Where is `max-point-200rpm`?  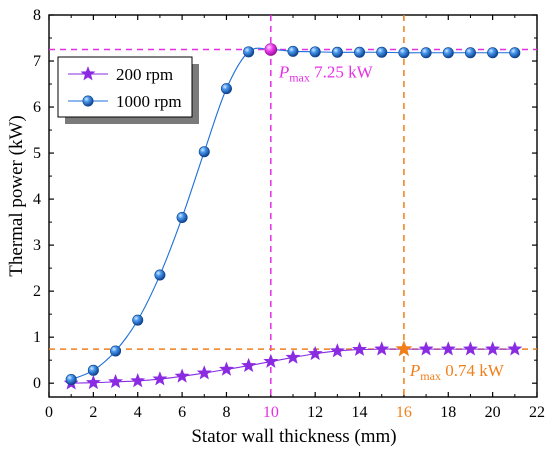
max-point-200rpm is located at coordinates (404, 348).